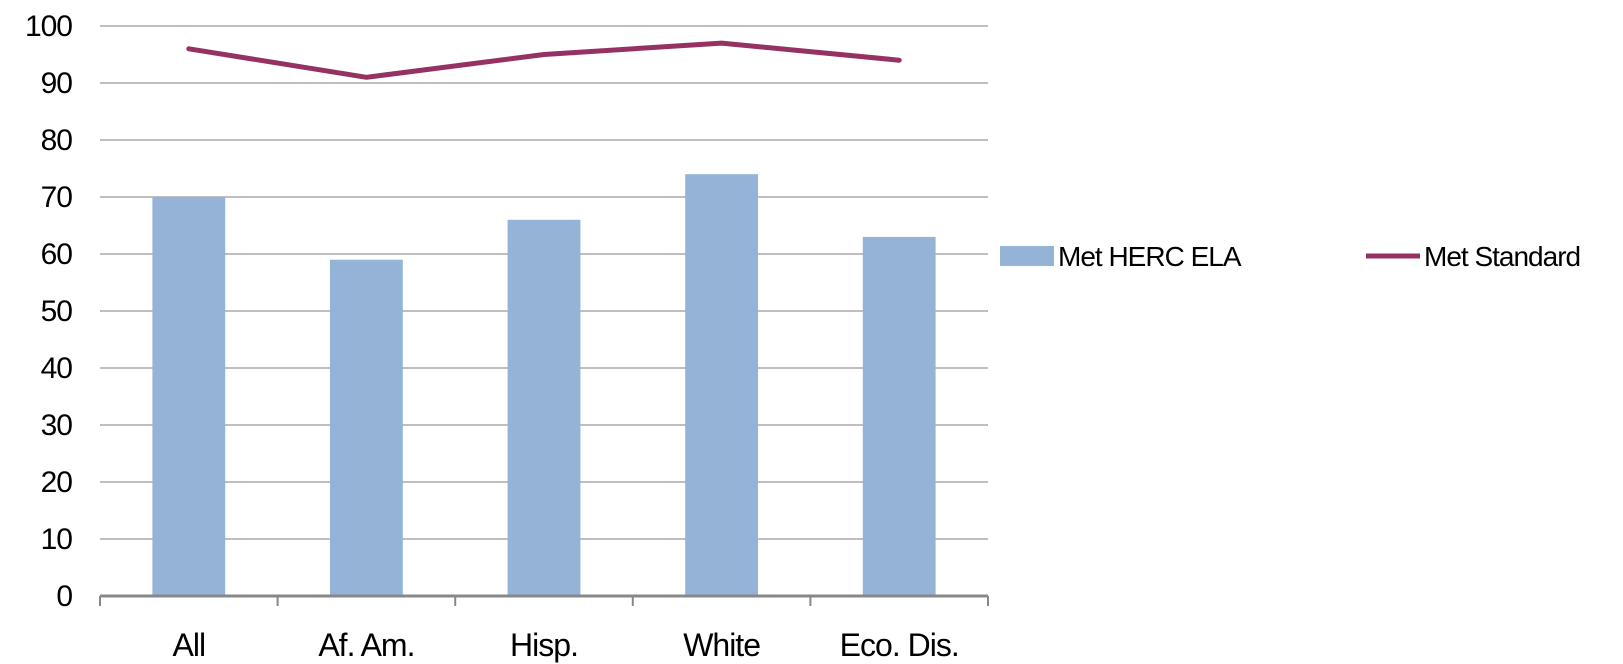 The width and height of the screenshot is (1623, 664). Describe the element at coordinates (1502, 256) in the screenshot. I see `legend-label-met-standard: Met Standard` at that location.